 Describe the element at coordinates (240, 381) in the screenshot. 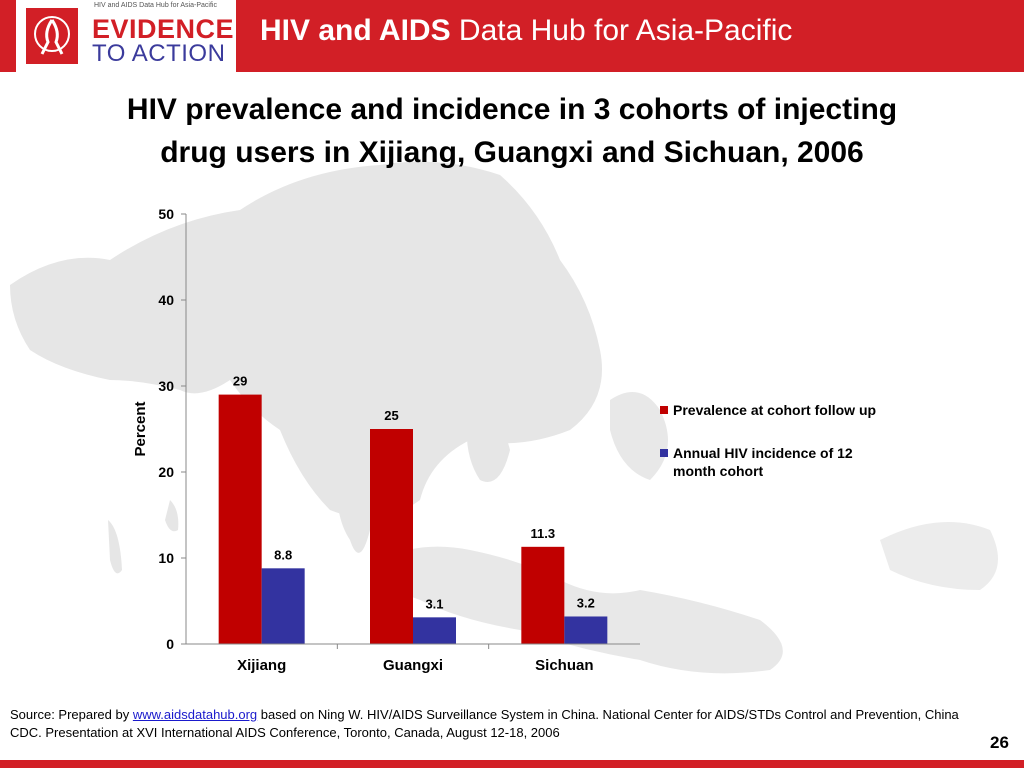

I see `data-label: 29` at that location.